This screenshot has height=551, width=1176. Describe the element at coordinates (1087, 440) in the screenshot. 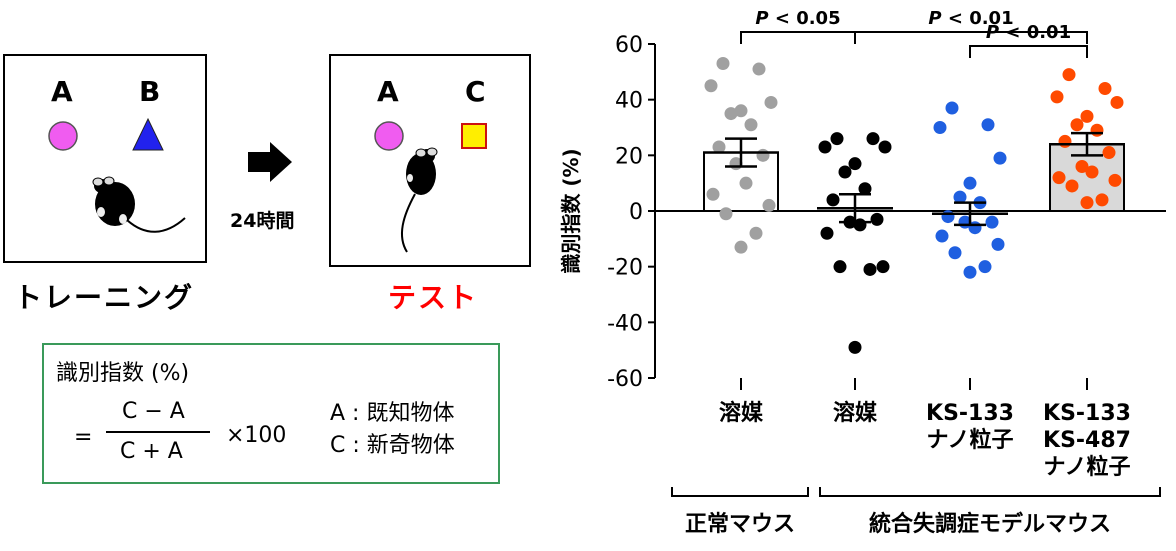

I see `x-tick-label: KS-487` at that location.